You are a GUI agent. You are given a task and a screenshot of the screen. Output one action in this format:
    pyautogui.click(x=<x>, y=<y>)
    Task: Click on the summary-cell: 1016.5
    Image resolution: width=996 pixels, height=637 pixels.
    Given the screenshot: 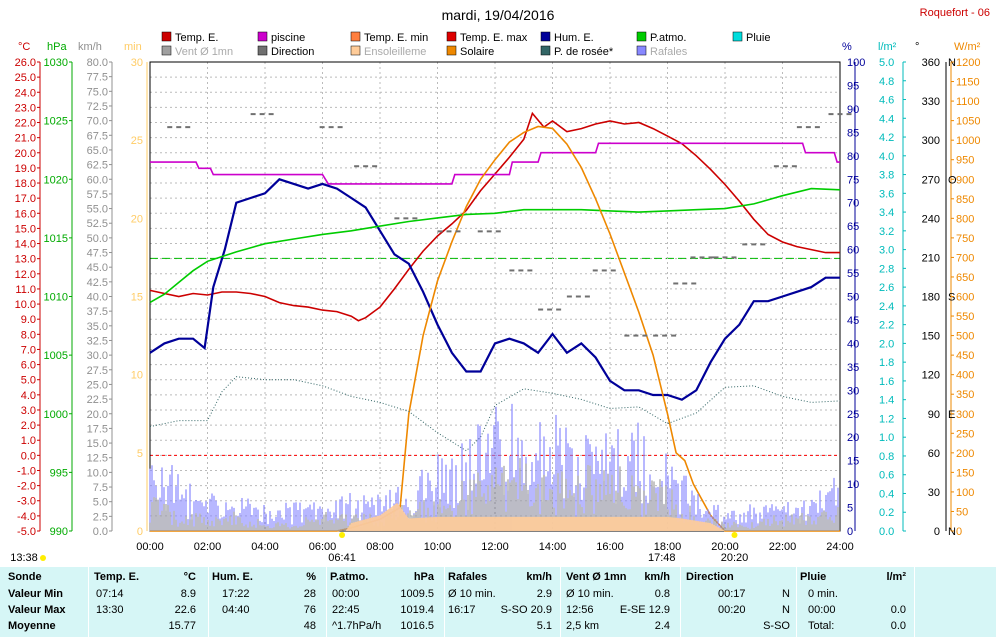 What is the action you would take?
    pyautogui.click(x=417, y=626)
    